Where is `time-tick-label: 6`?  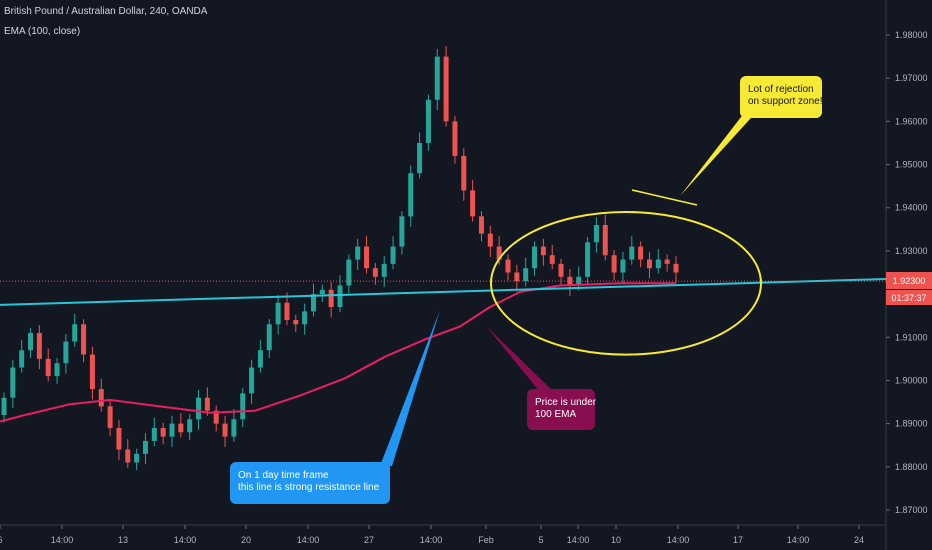
time-tick-label: 6 is located at coordinates (1, 540).